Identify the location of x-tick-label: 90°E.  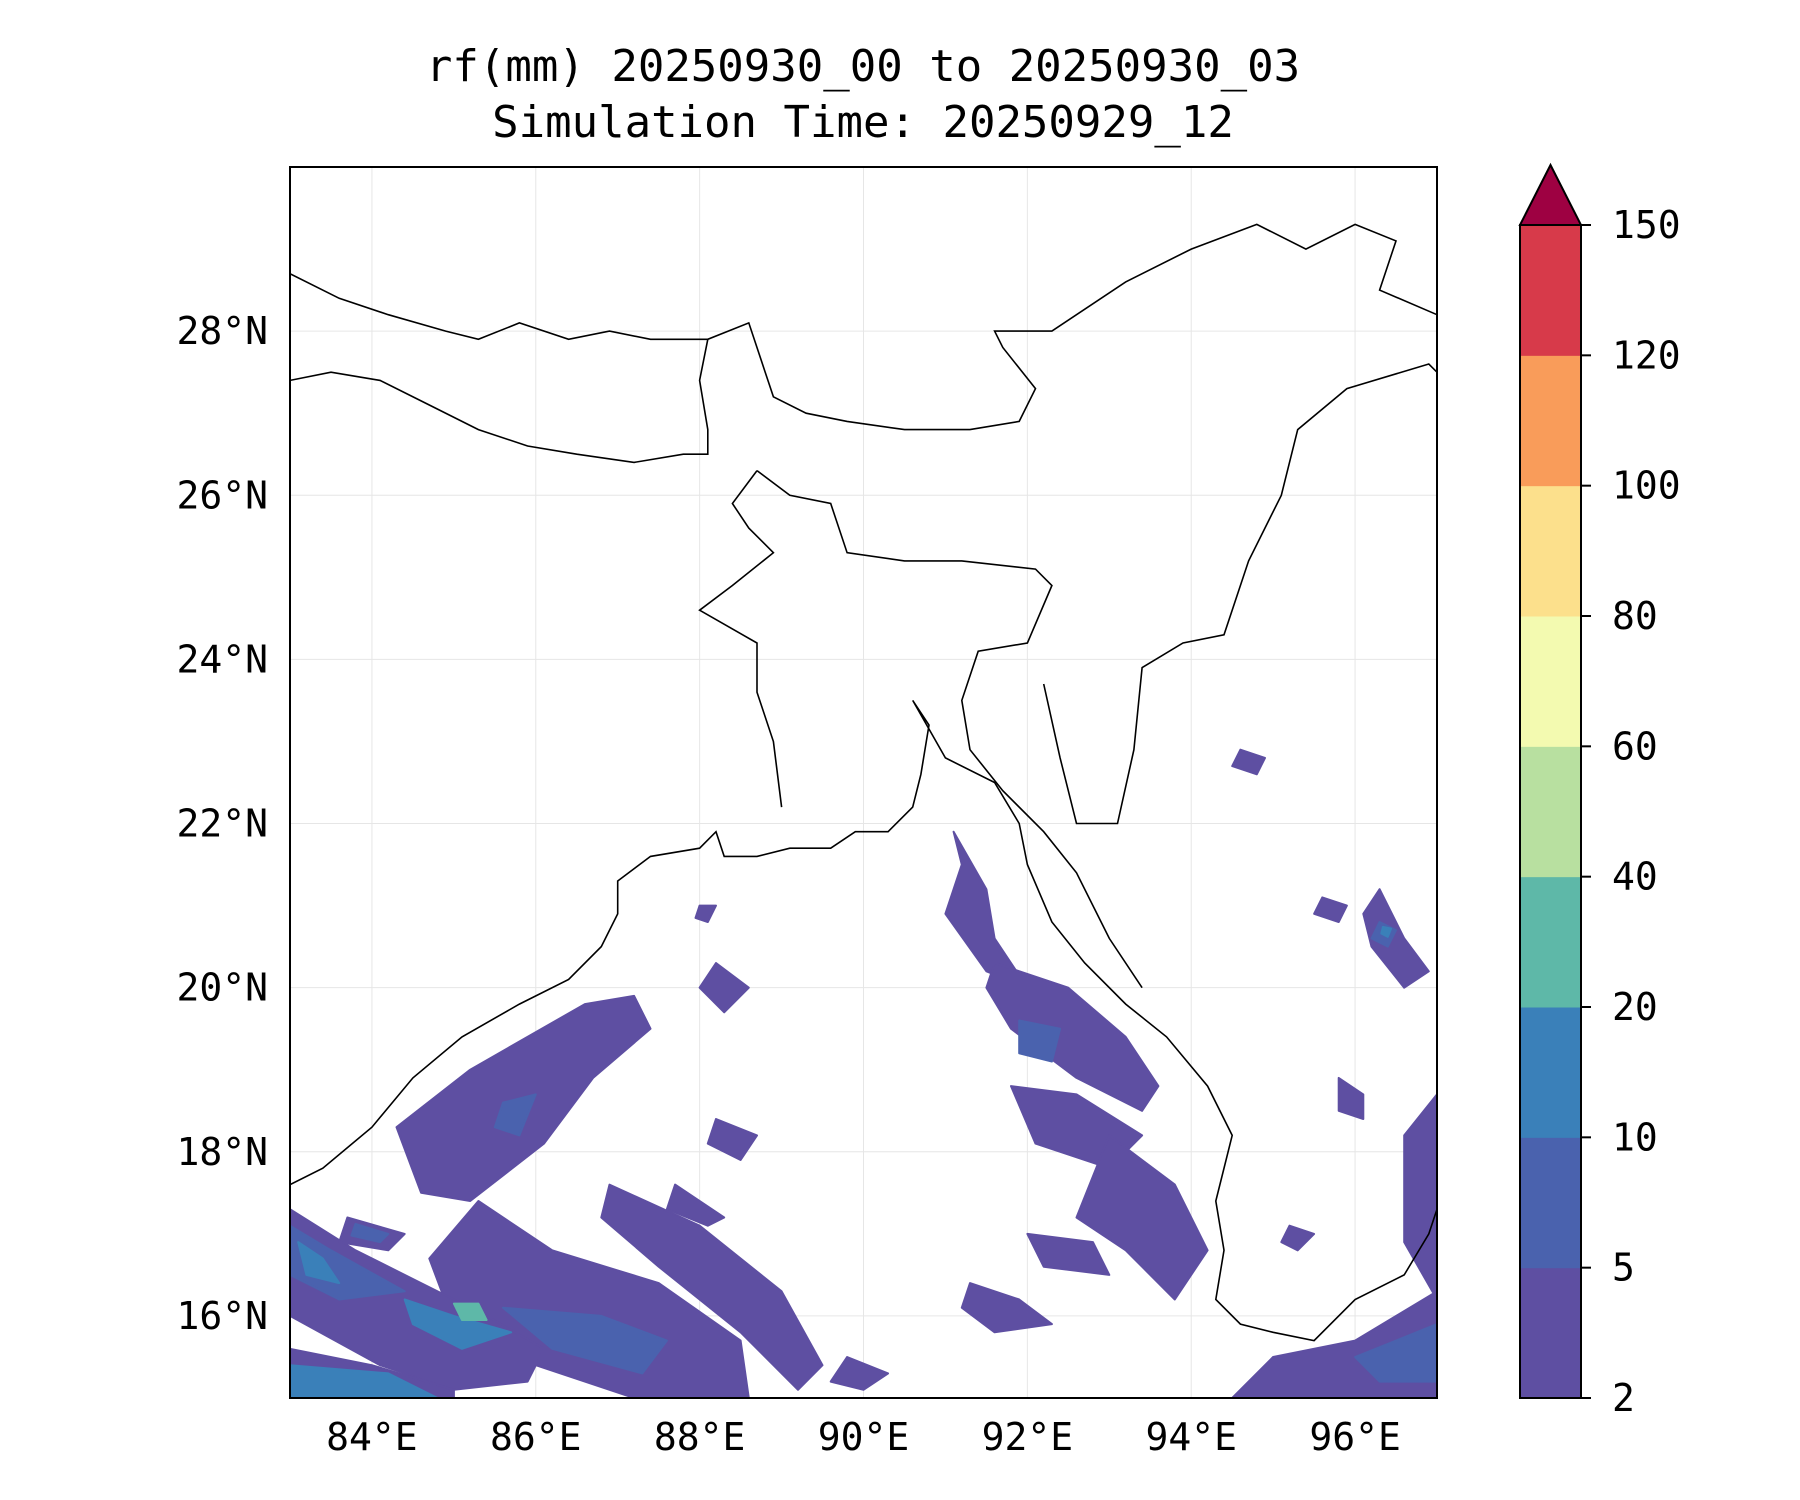
(864, 1437).